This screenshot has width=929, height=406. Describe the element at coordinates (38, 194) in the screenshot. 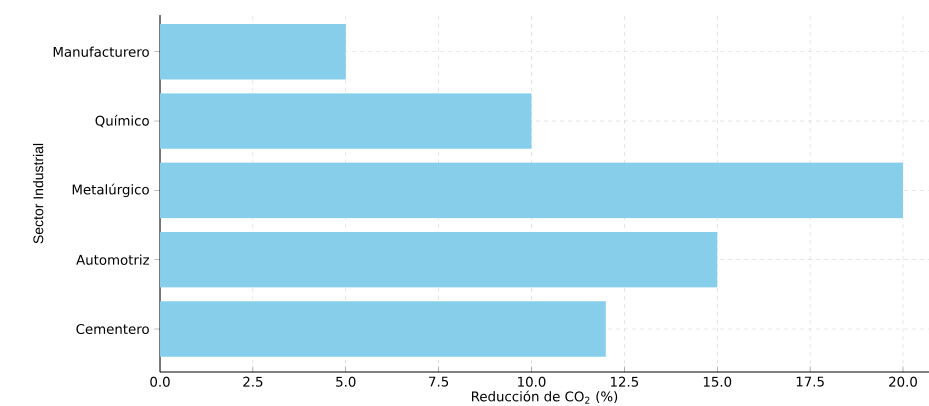

I see `y-axis-title: Sector Industrial` at that location.